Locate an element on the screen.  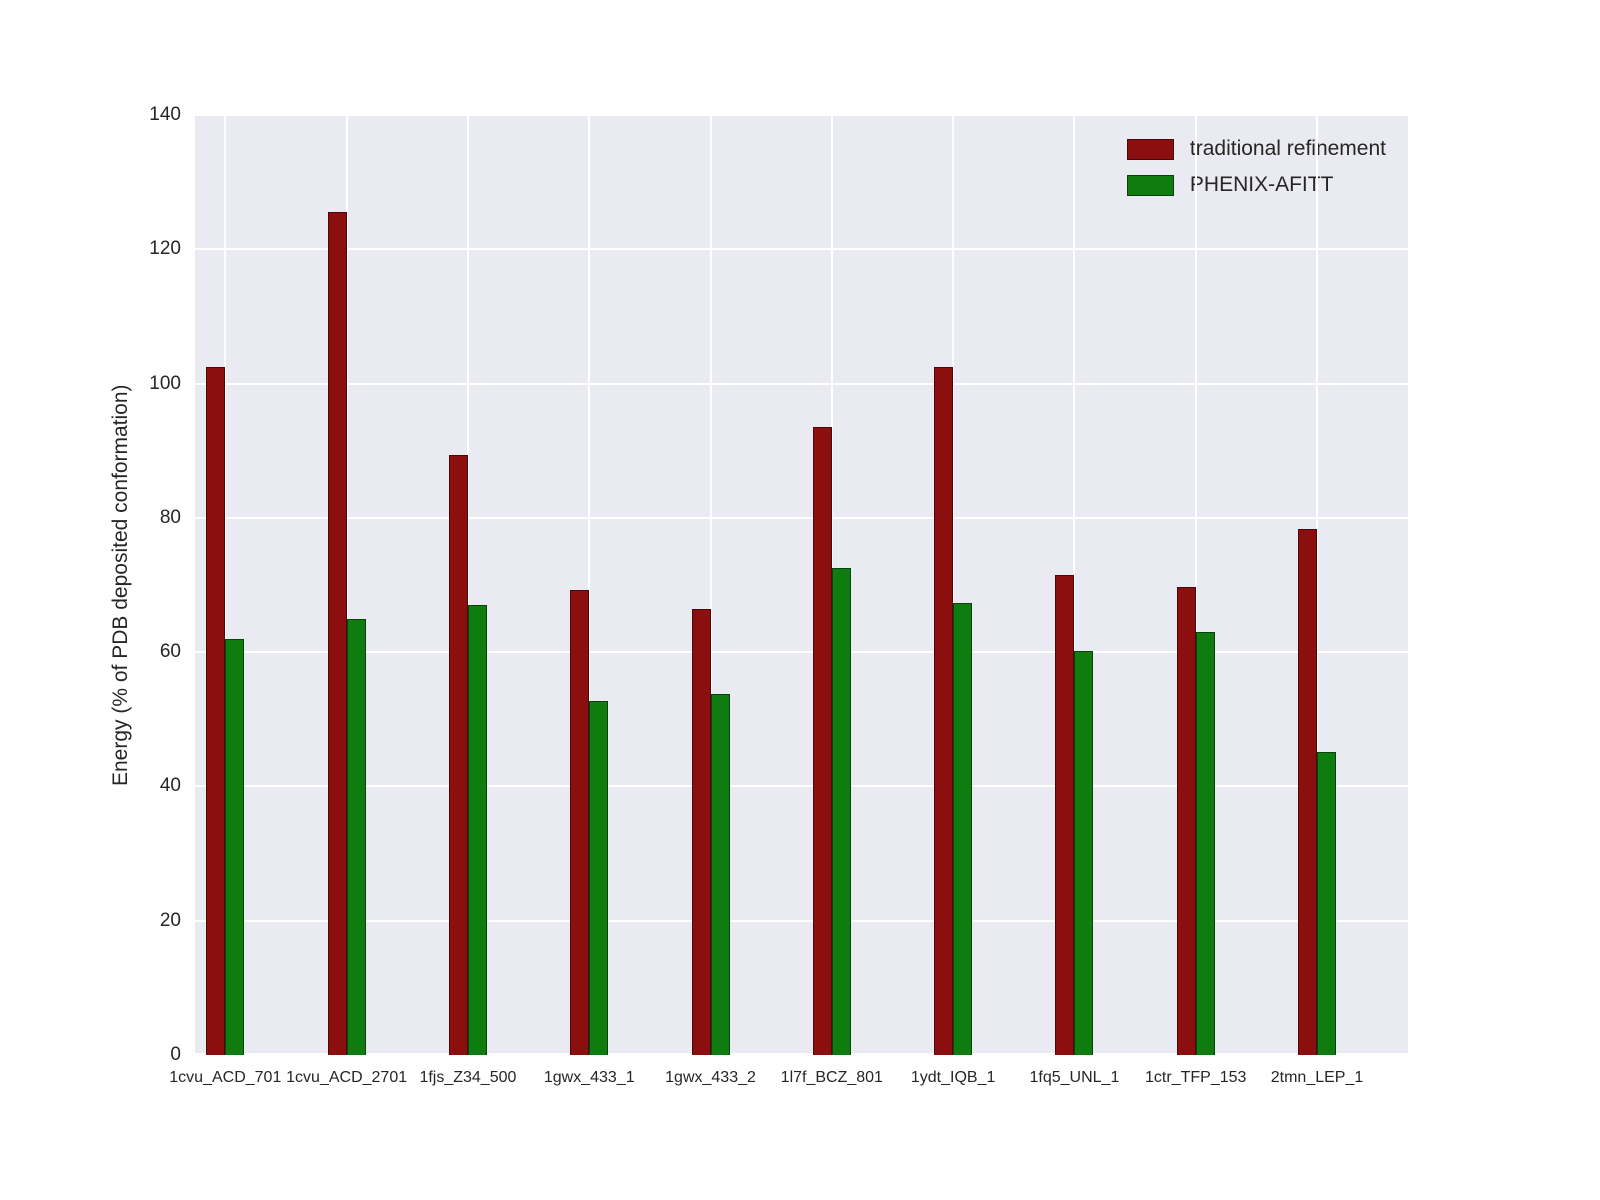
legend-item: PHENIX-AFITT is located at coordinates (1256, 185).